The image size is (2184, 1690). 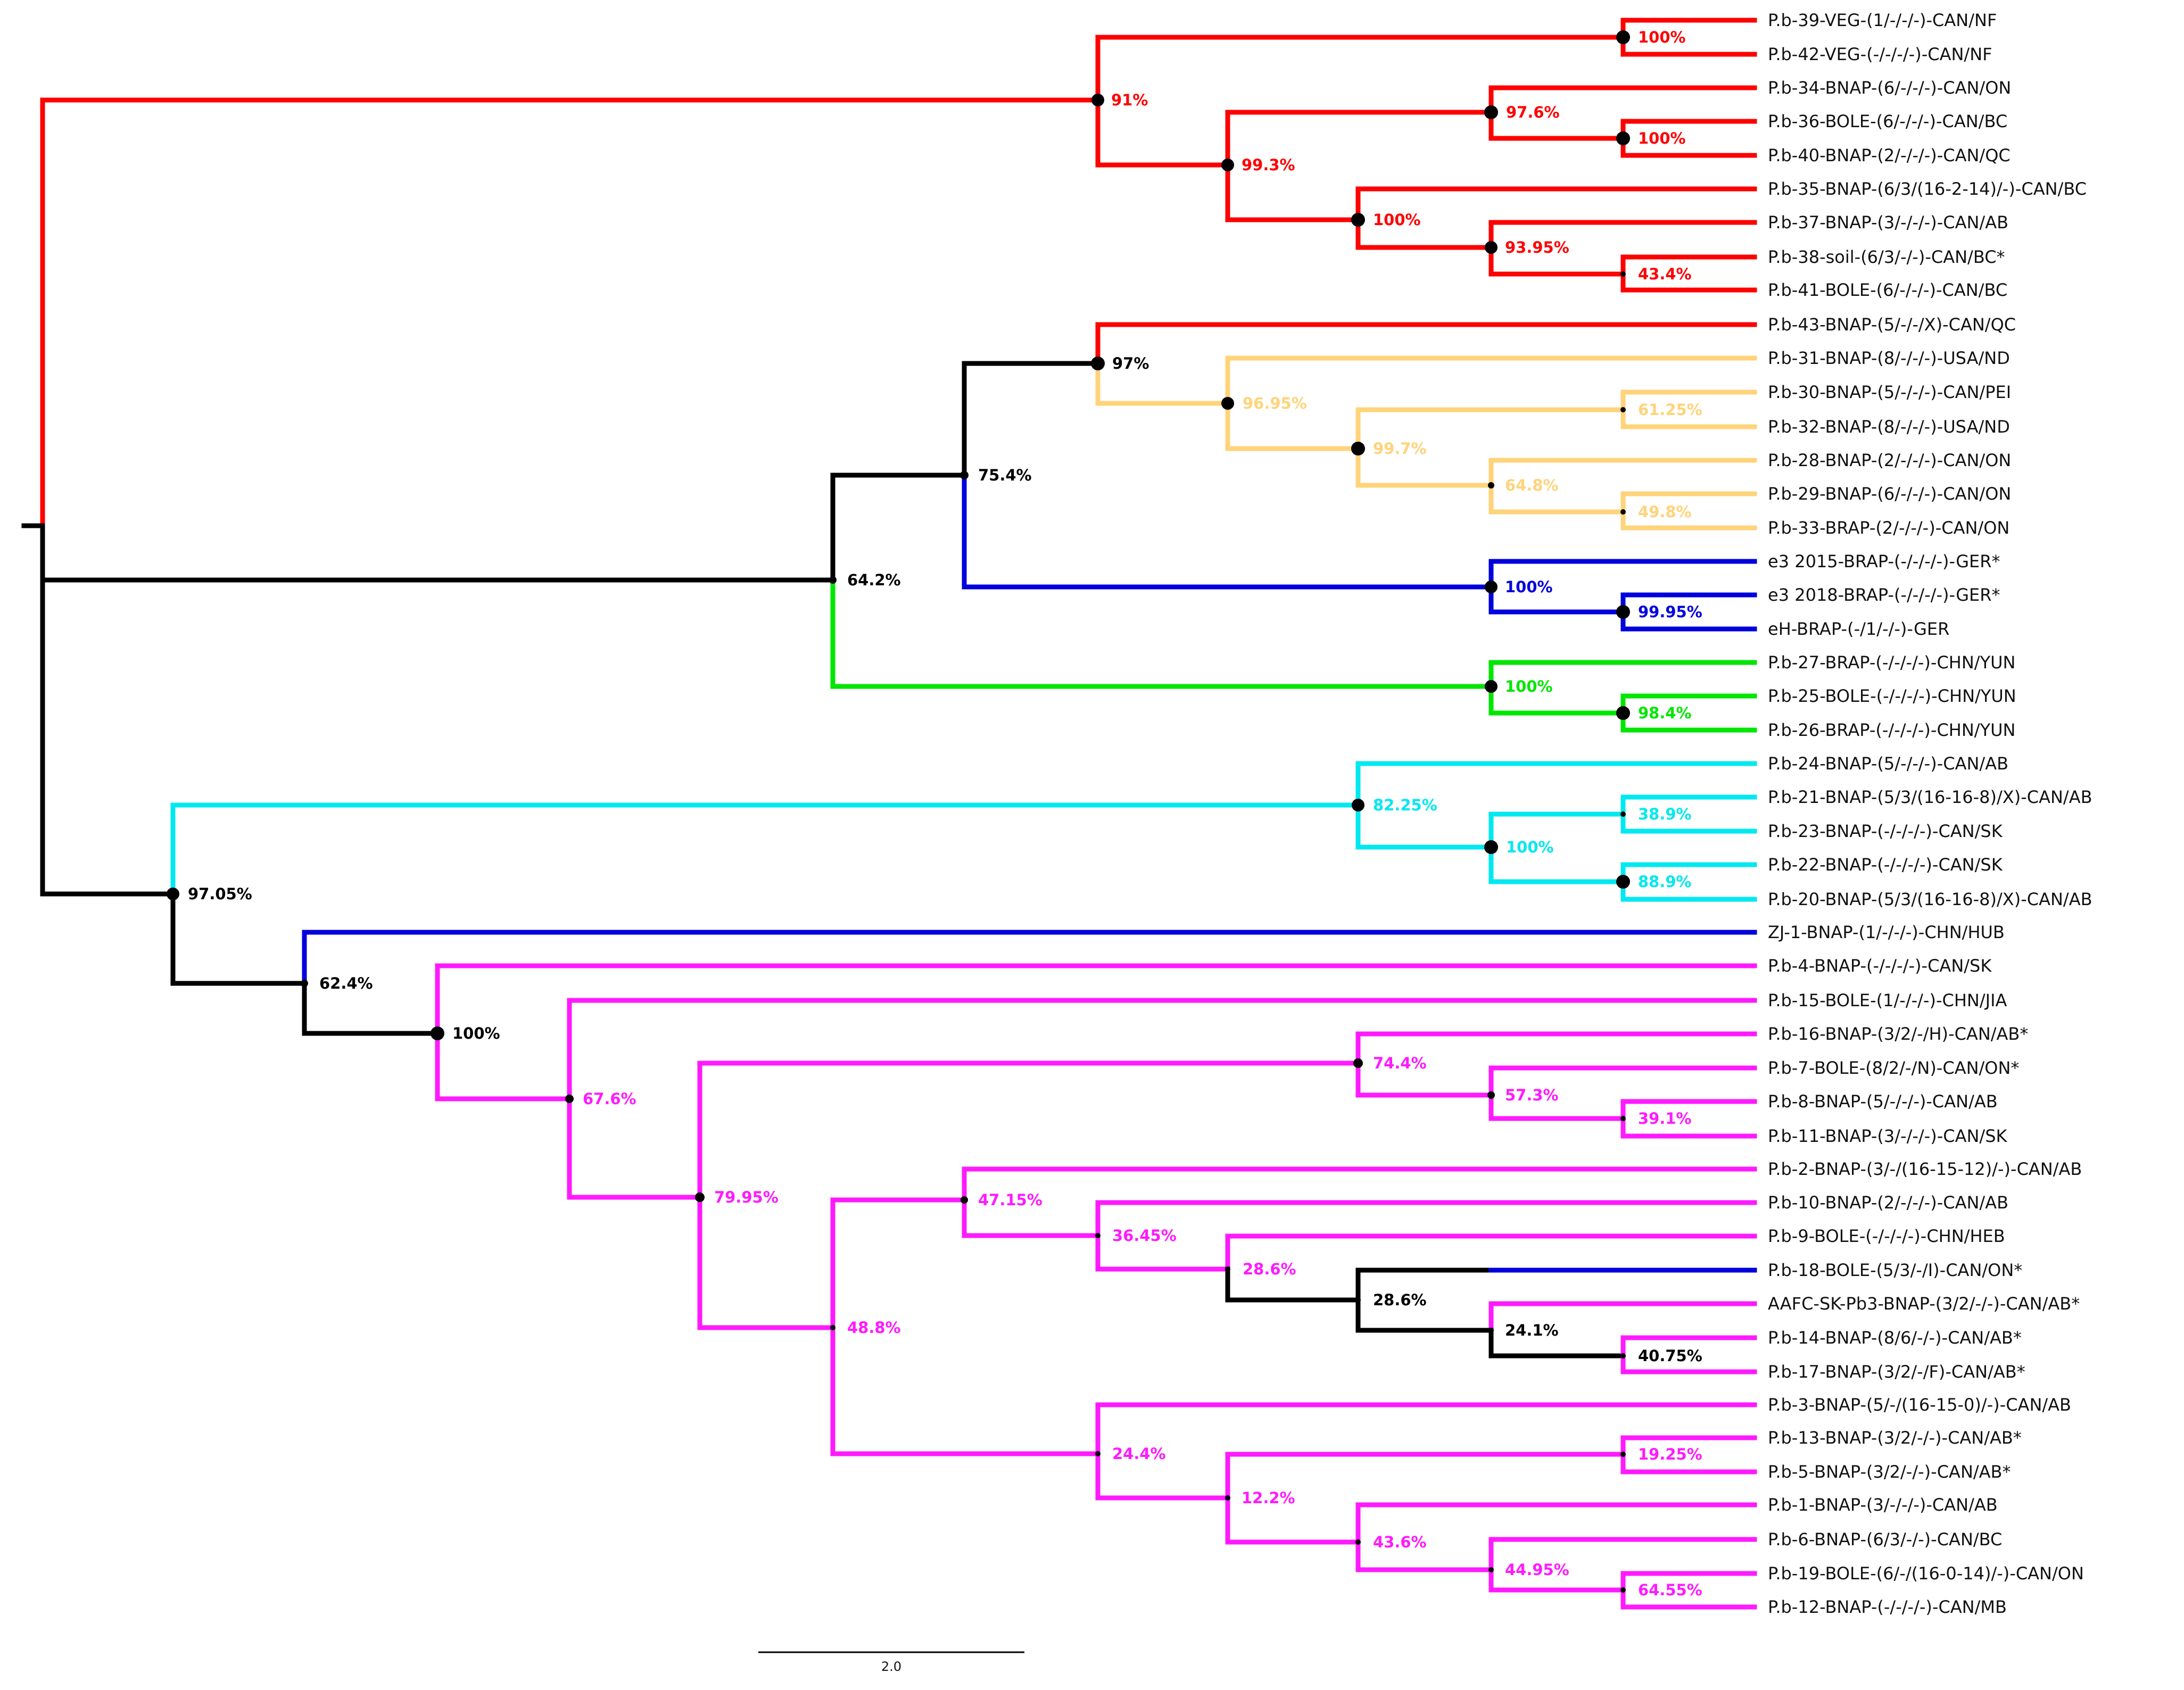 What do you see at coordinates (1670, 1590) in the screenshot?
I see `support-label: 64.55%` at bounding box center [1670, 1590].